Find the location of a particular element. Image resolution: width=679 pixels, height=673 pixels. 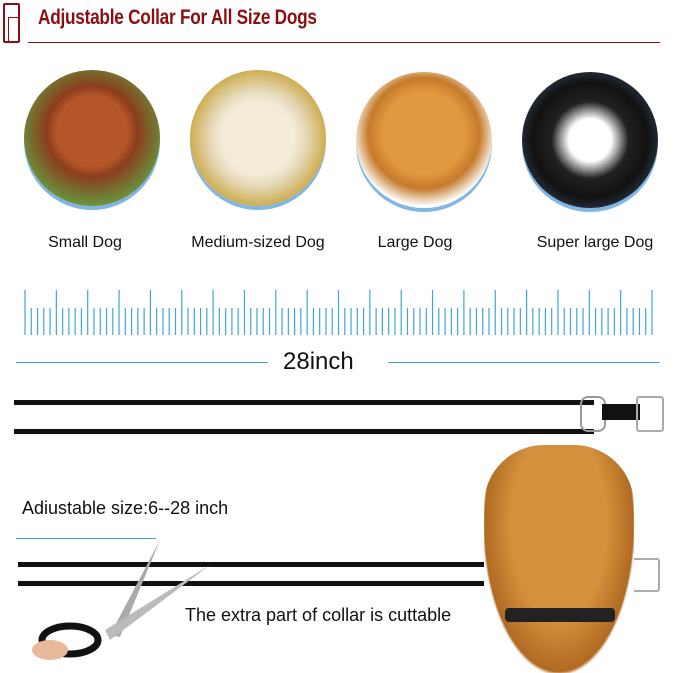

dog-label: Small Dog is located at coordinates (85, 242).